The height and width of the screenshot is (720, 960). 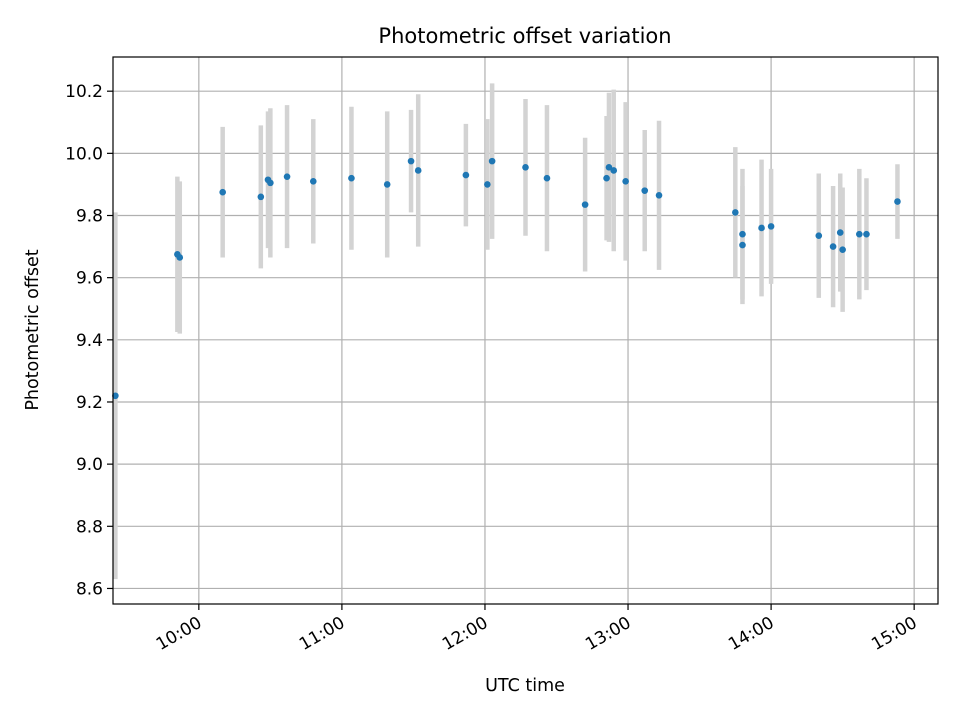 What do you see at coordinates (524, 36) in the screenshot?
I see `chart-title: Photometric offset variation` at bounding box center [524, 36].